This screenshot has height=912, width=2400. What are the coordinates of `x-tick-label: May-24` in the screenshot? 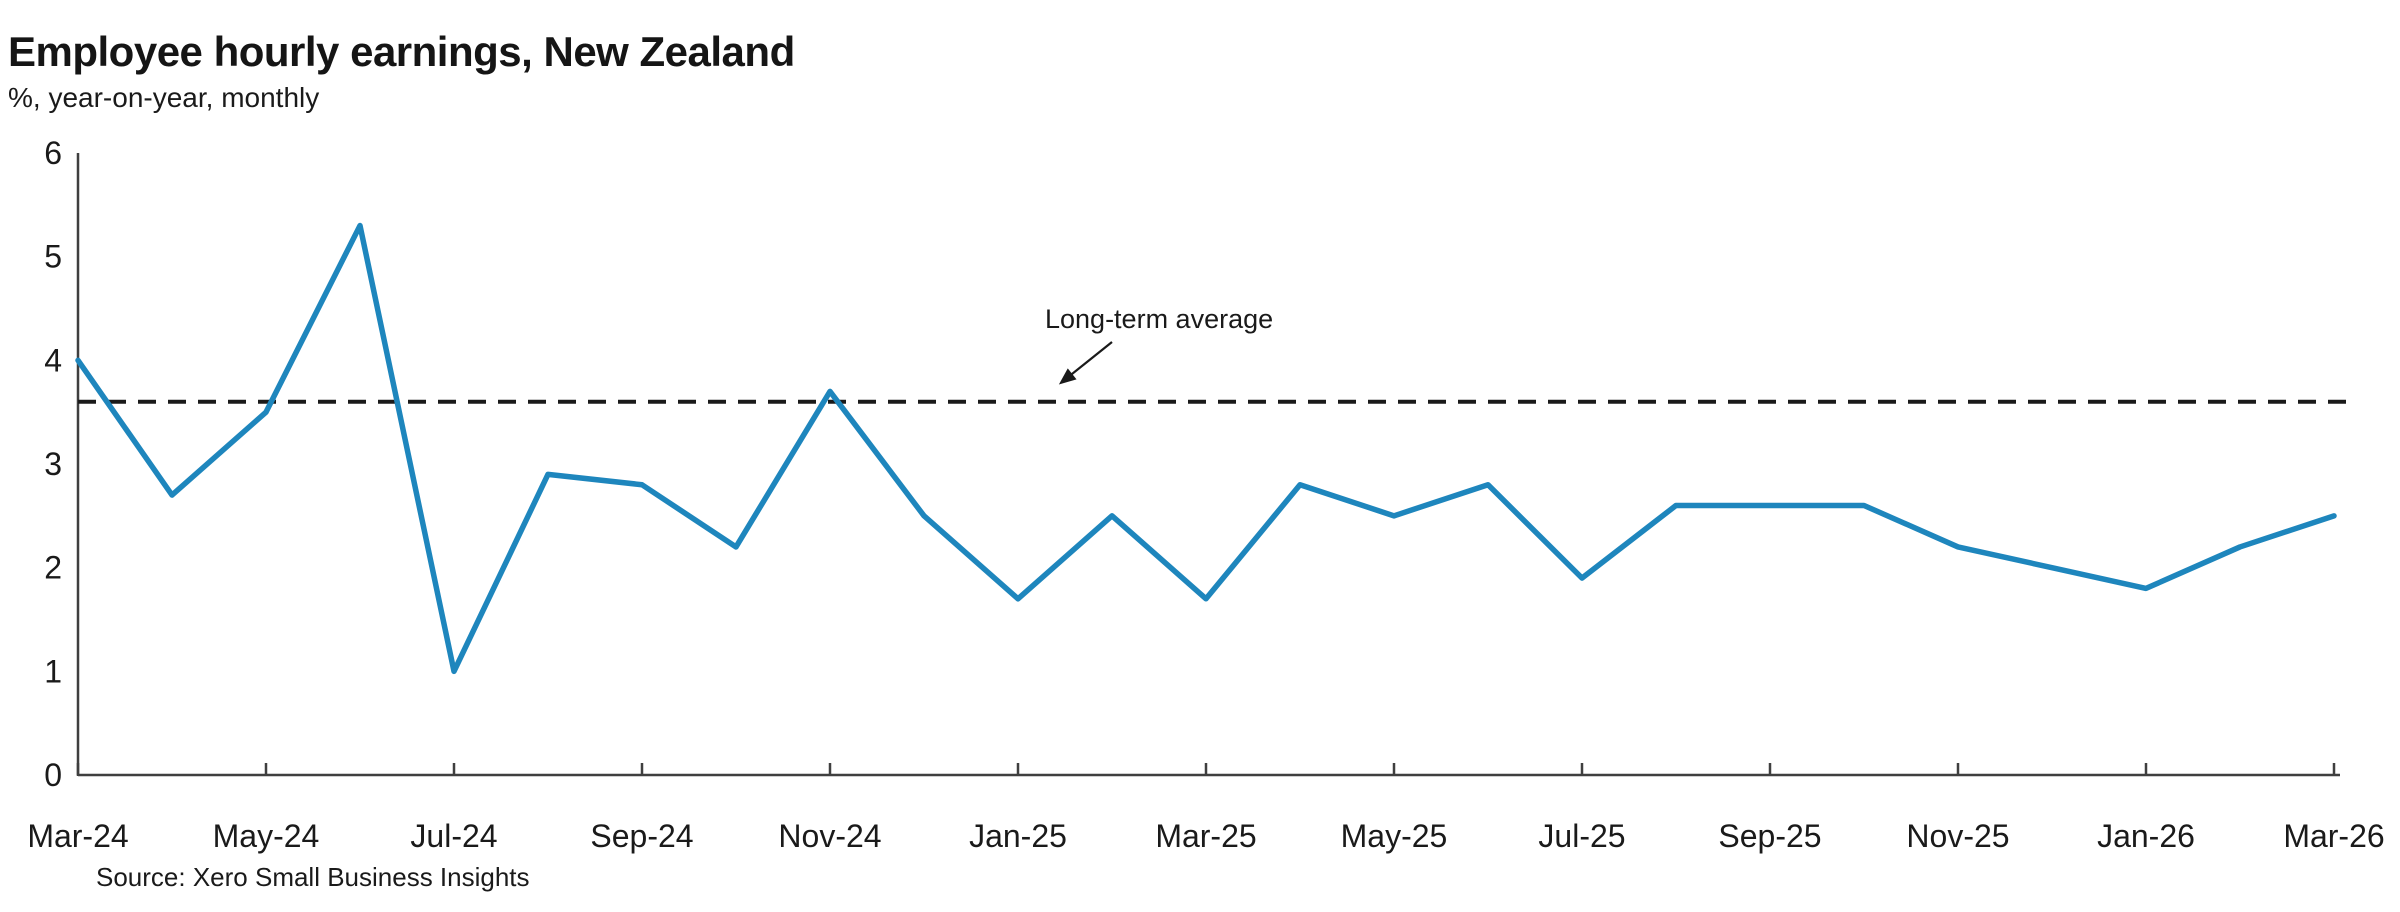 It's located at (266, 836).